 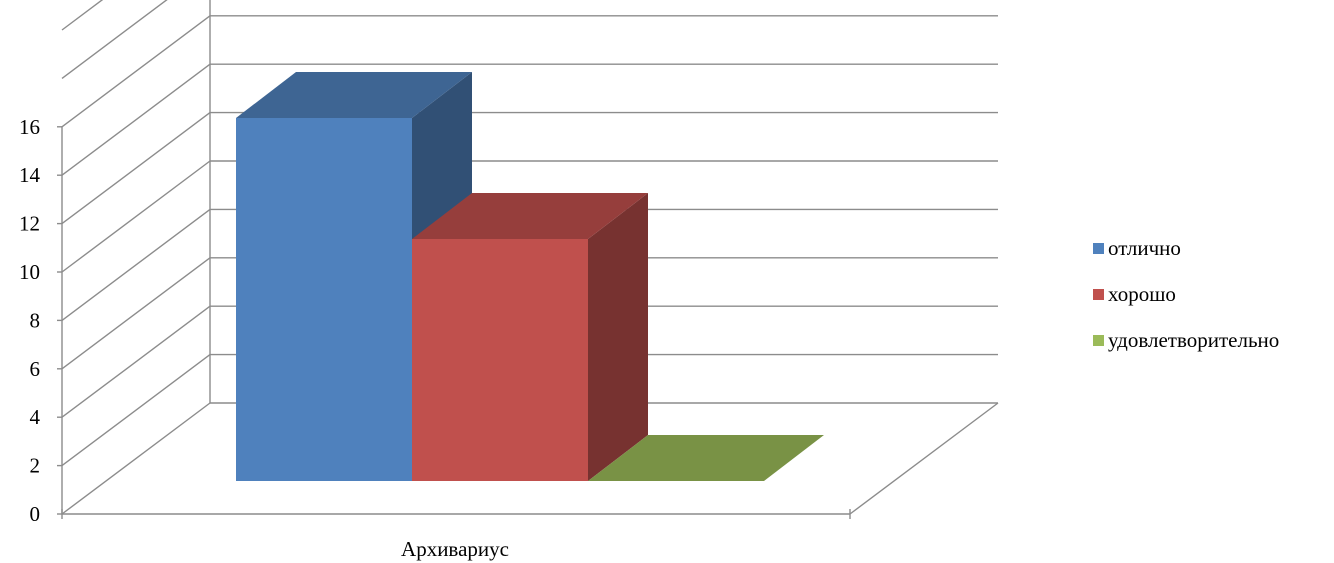 What do you see at coordinates (30, 175) in the screenshot?
I see `y-tick-label: 14` at bounding box center [30, 175].